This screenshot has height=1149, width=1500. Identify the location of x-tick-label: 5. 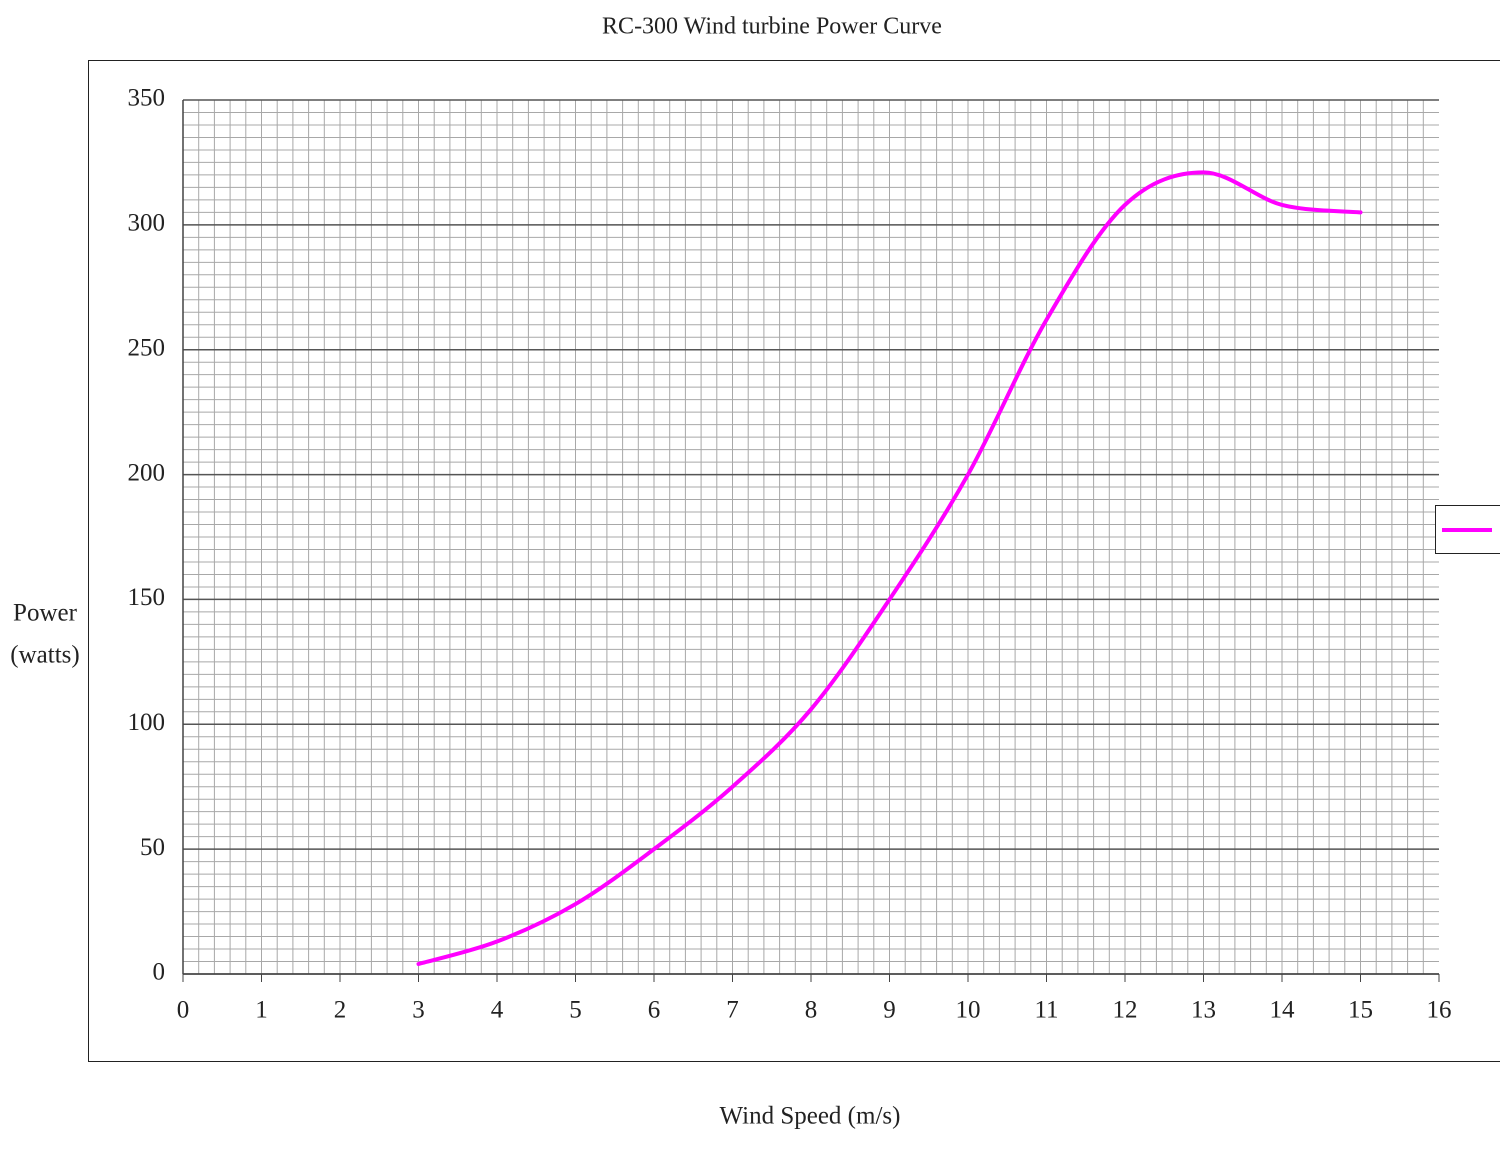
(575, 1010).